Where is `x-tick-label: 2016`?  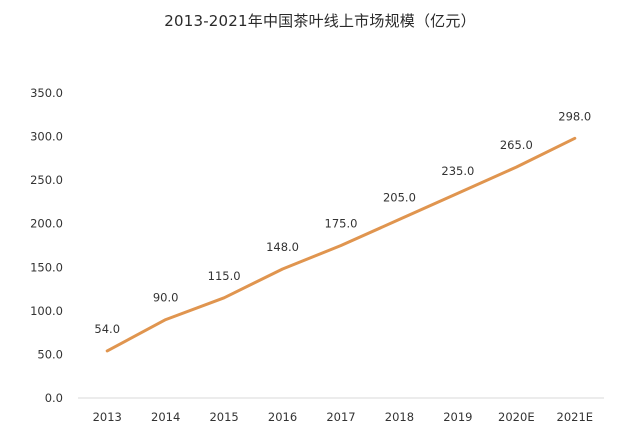
x-tick-label: 2016 is located at coordinates (282, 417).